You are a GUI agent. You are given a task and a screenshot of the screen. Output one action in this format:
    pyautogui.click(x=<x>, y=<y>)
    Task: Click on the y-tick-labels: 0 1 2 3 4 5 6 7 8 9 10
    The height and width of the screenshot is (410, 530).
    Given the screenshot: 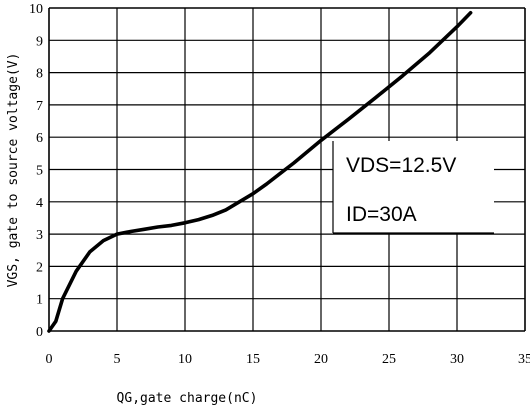 What is the action you would take?
    pyautogui.click(x=36, y=171)
    